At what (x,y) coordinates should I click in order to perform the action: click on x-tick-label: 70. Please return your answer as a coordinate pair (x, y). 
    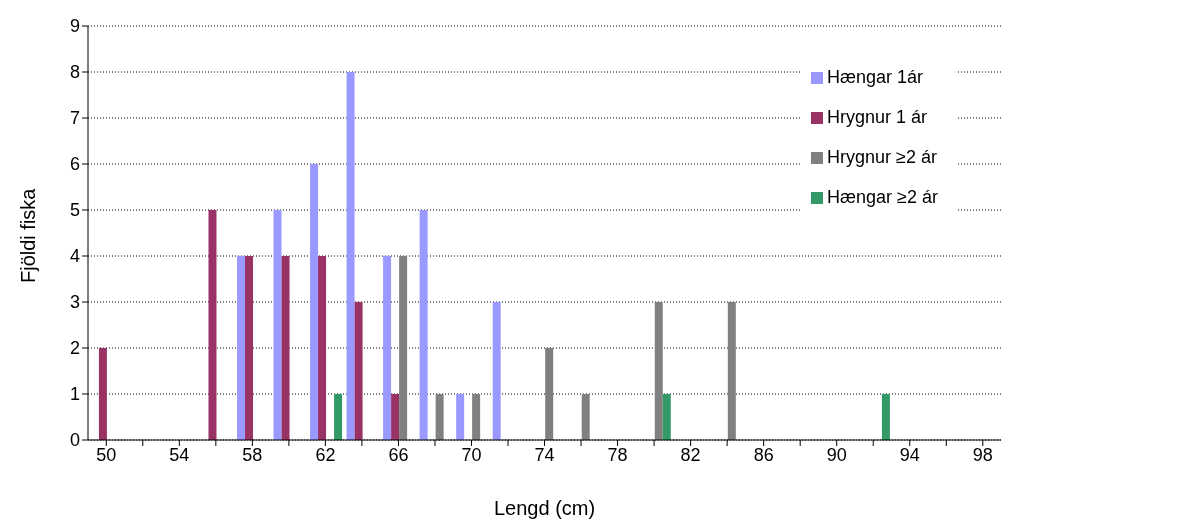
    Looking at the image, I should click on (471, 454).